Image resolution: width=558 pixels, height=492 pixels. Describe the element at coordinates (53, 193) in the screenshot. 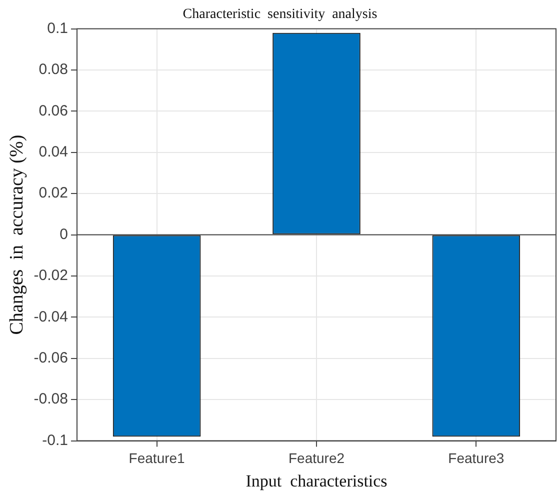

I see `y-tick-label: 0.02` at that location.